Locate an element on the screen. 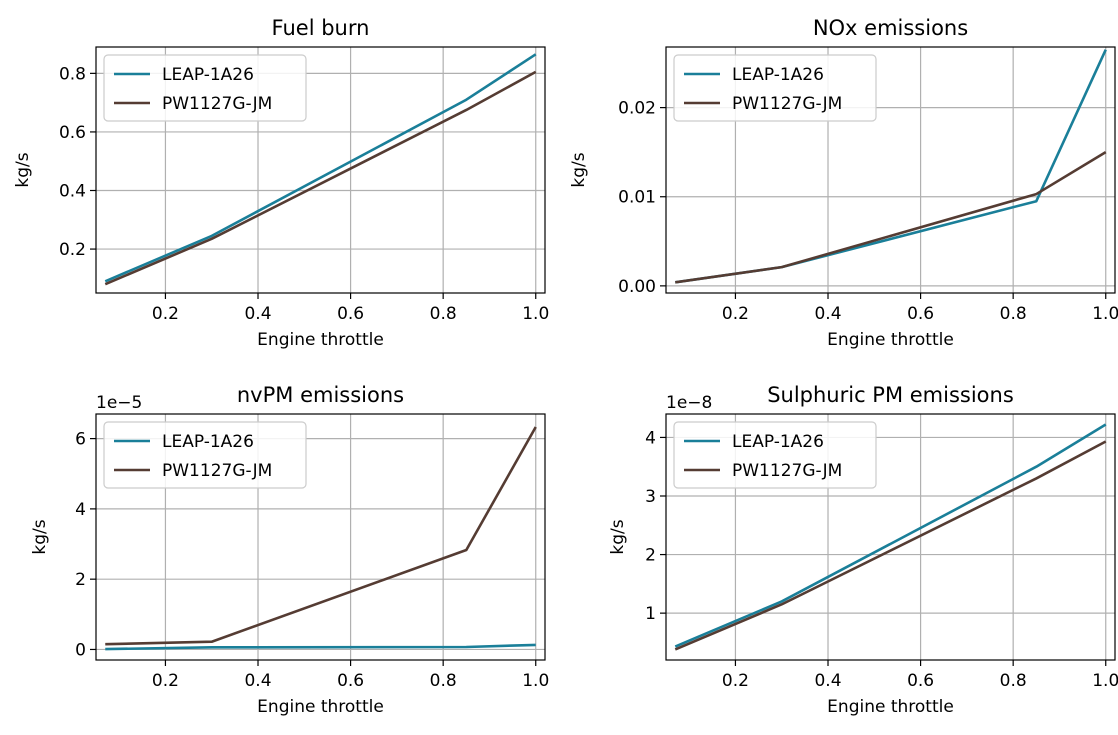  chart-title: Fuel burn is located at coordinates (321, 28).